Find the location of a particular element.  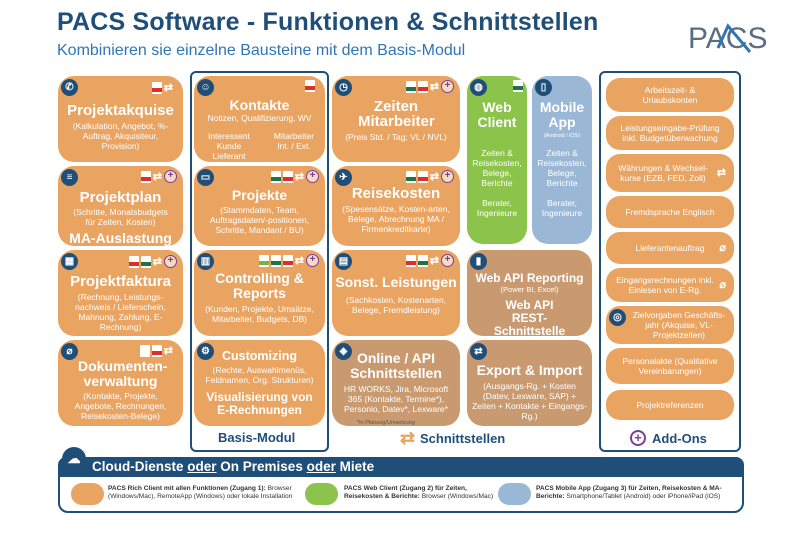

export-import-title: Export & Import is located at coordinates (529, 370).